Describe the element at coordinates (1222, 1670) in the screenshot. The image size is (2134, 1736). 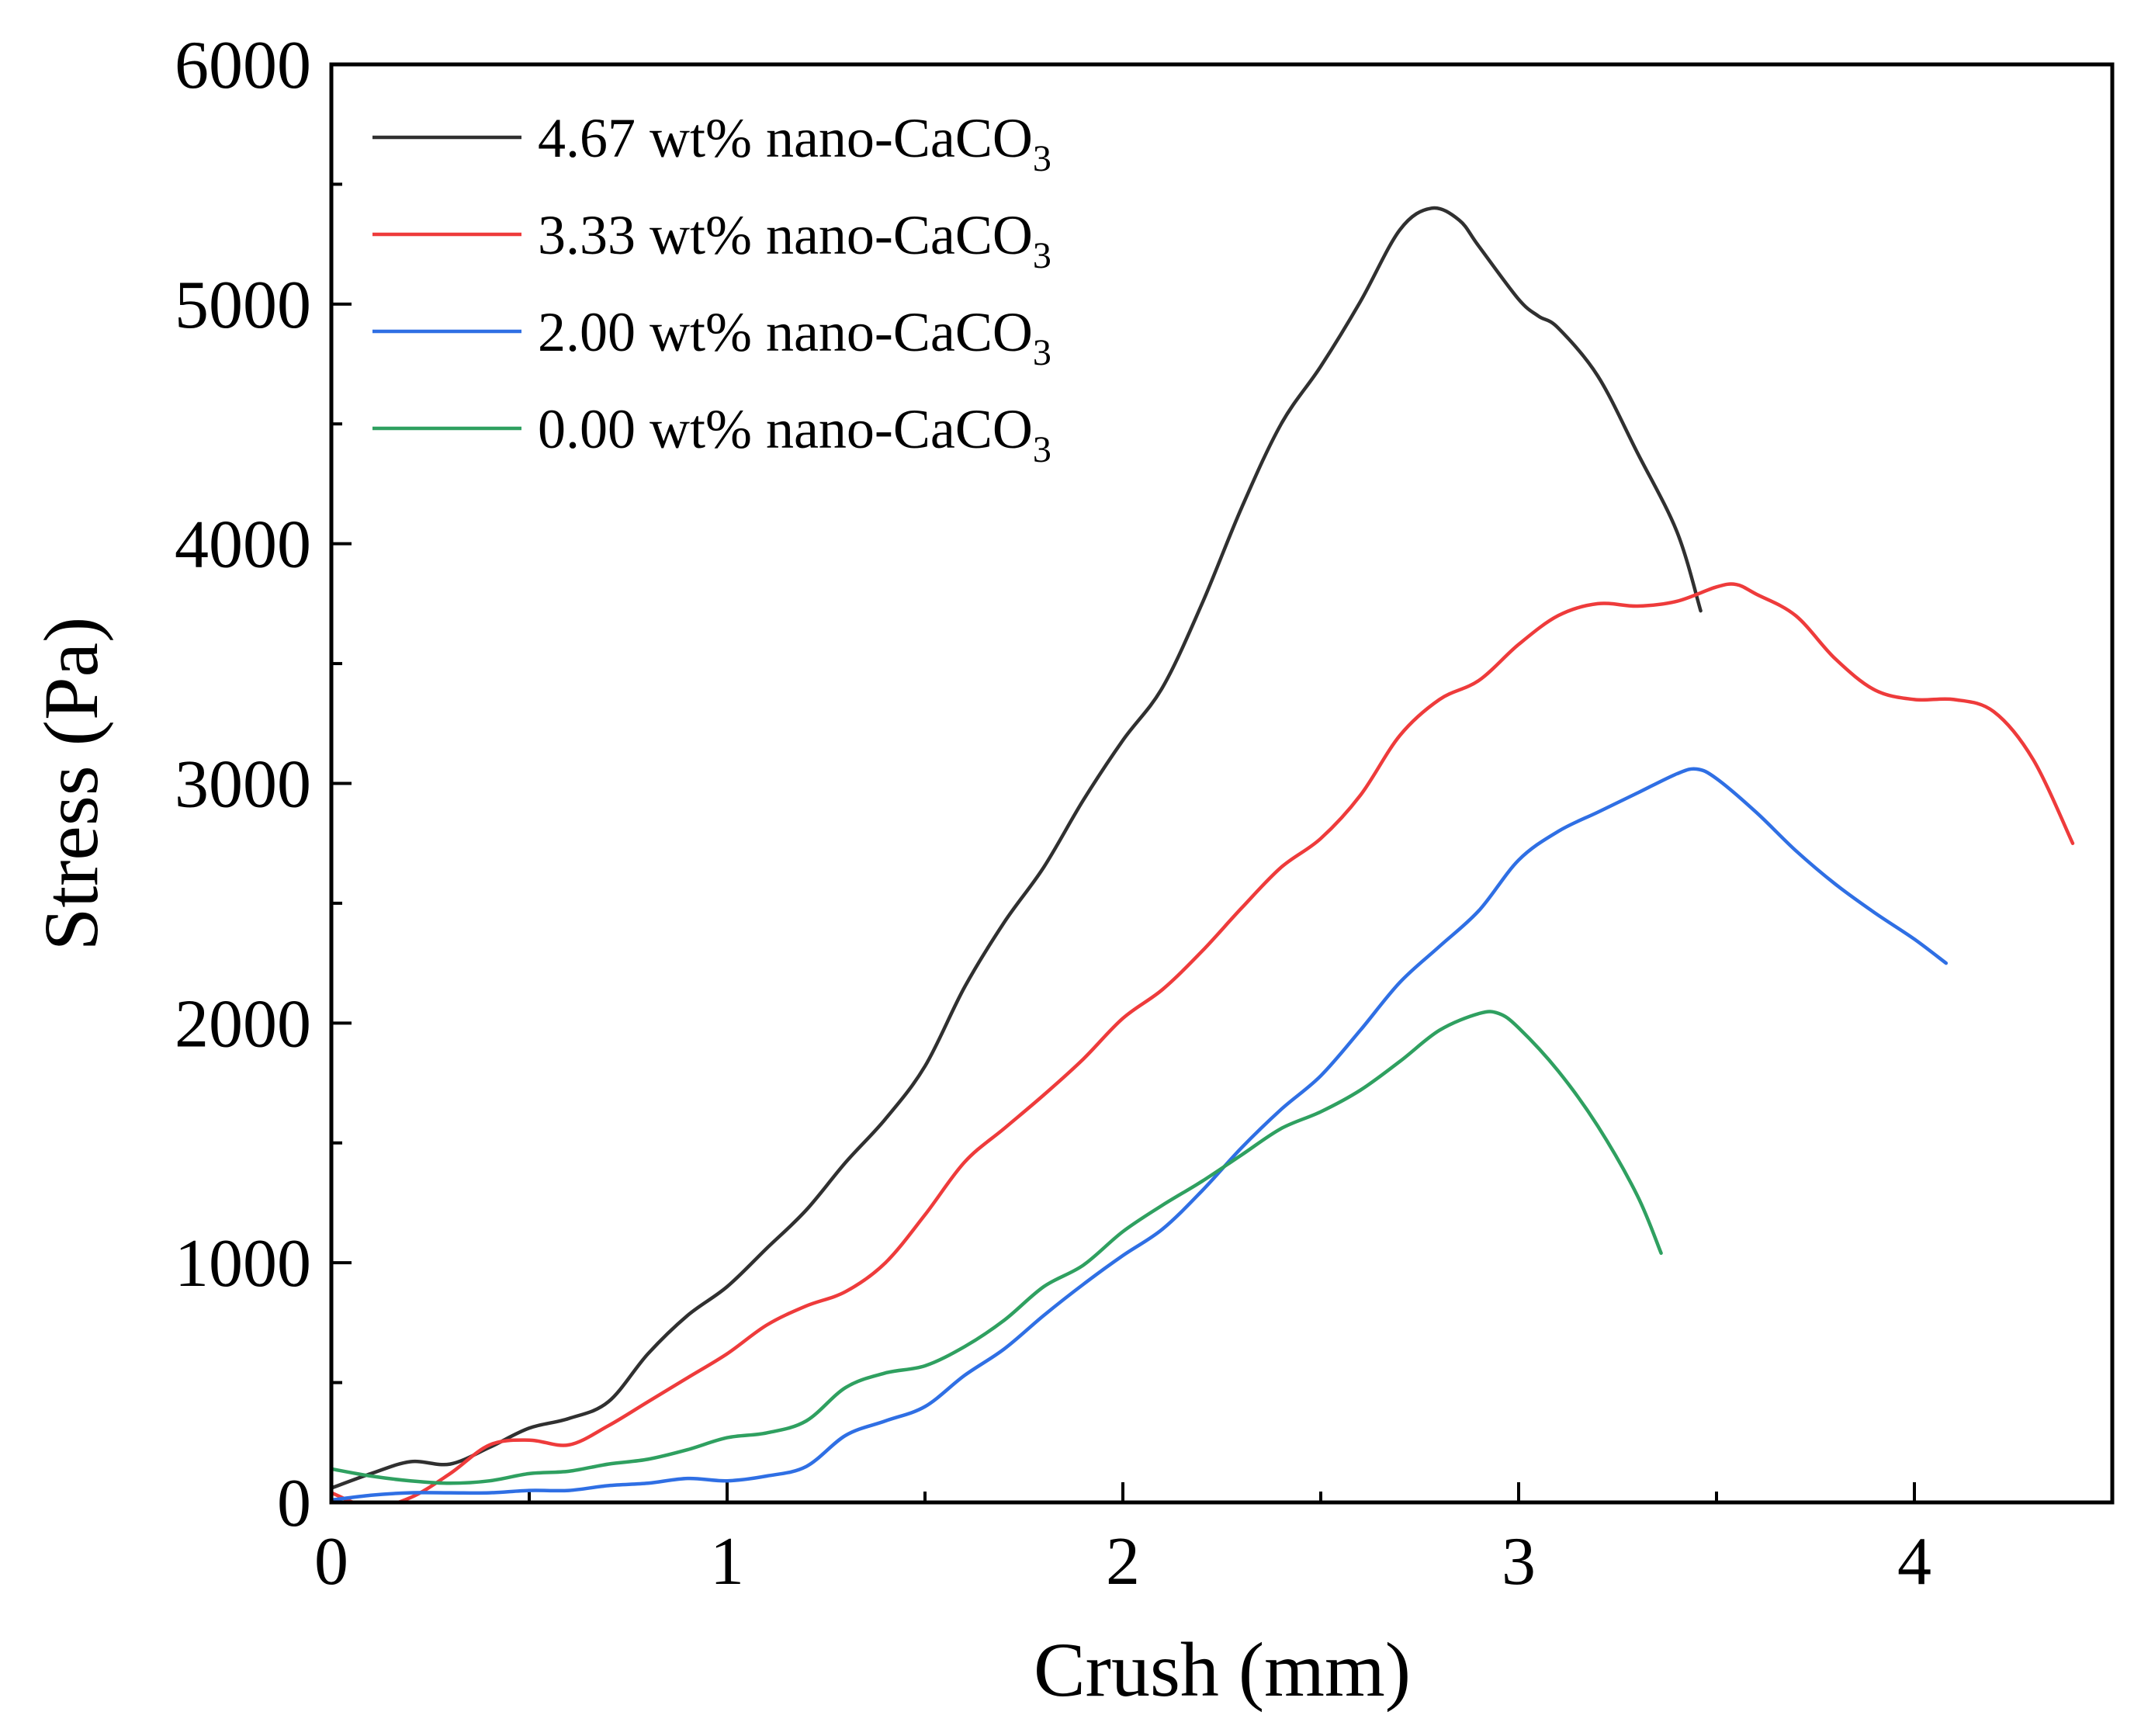
I see `x-axis-title: Crush (mm)` at that location.